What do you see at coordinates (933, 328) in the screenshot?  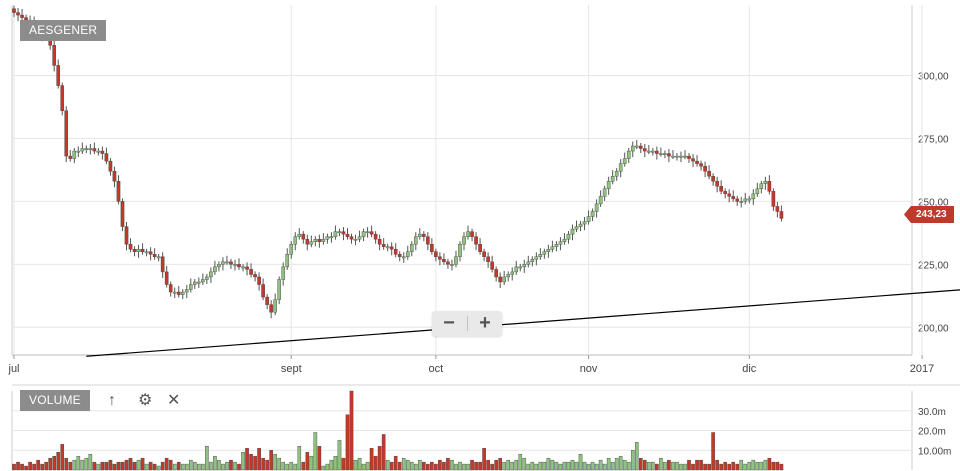 I see `y-tick-label: 200,00` at bounding box center [933, 328].